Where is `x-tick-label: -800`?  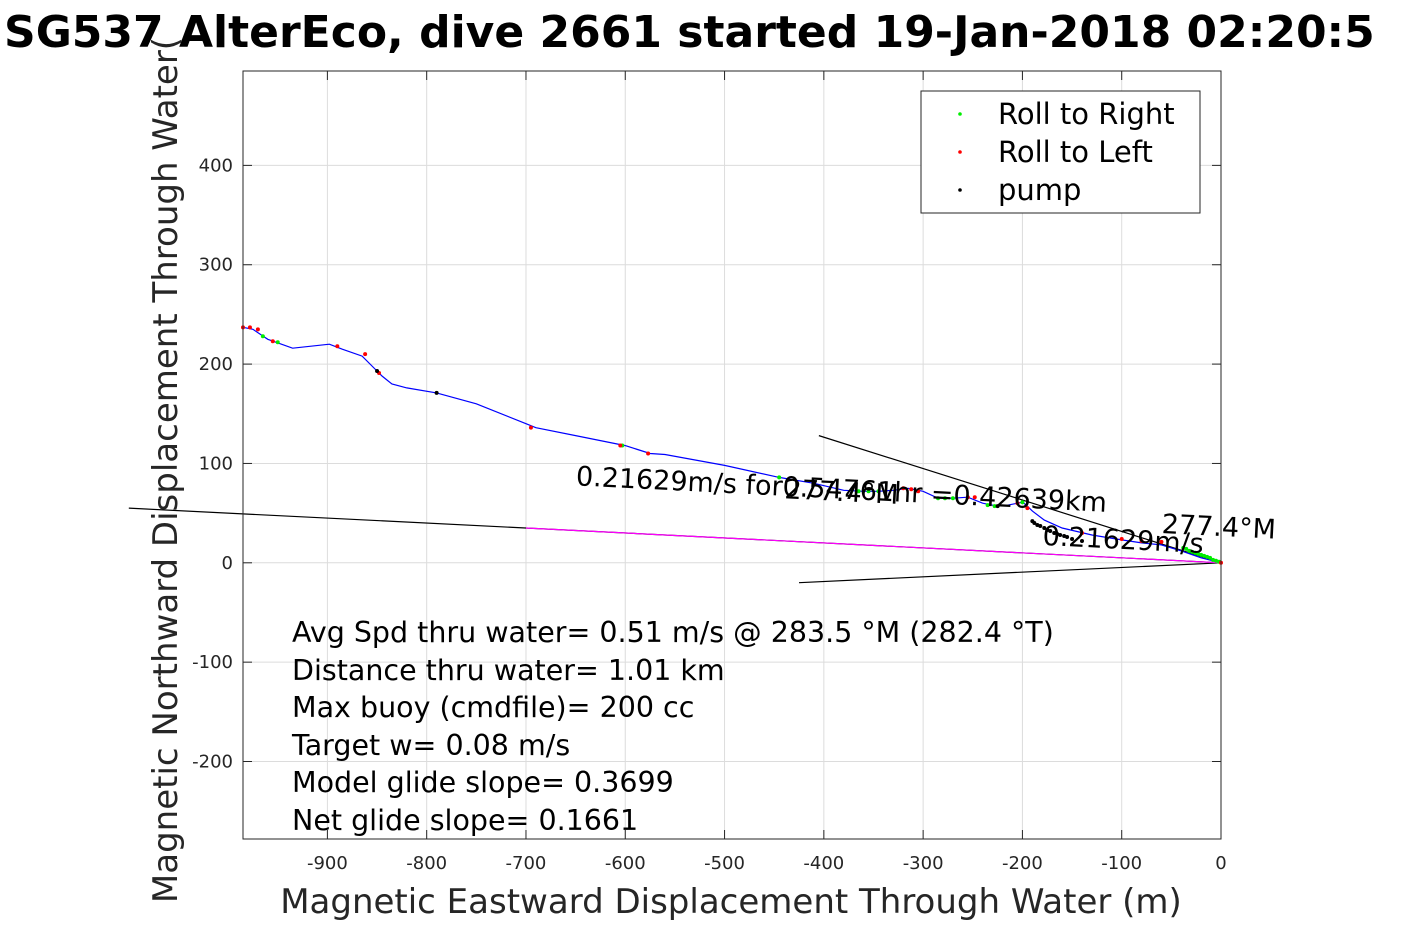 x-tick-label: -800 is located at coordinates (426, 863).